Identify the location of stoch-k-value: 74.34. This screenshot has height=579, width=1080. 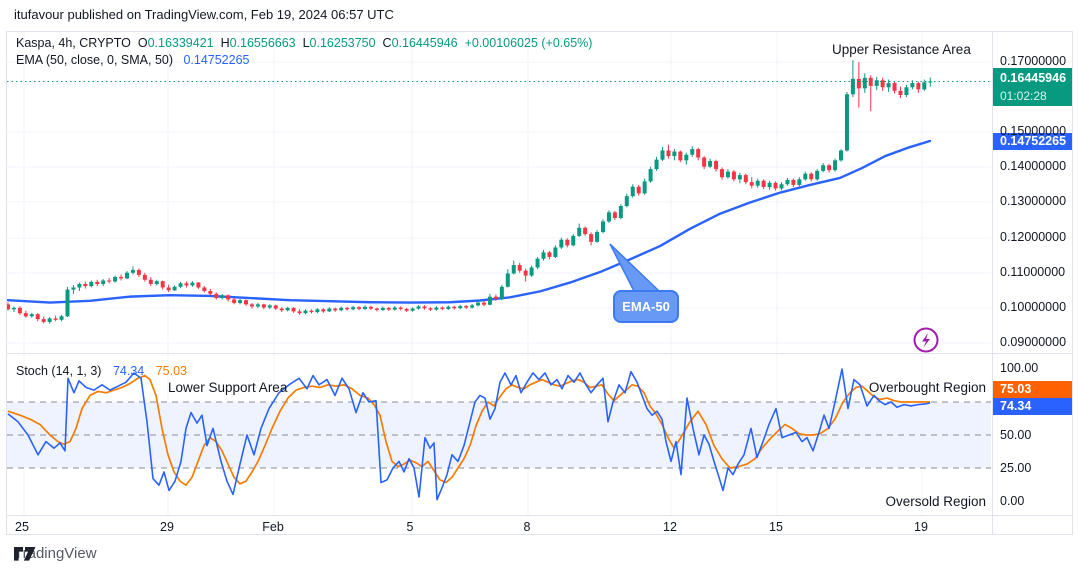
(128, 371).